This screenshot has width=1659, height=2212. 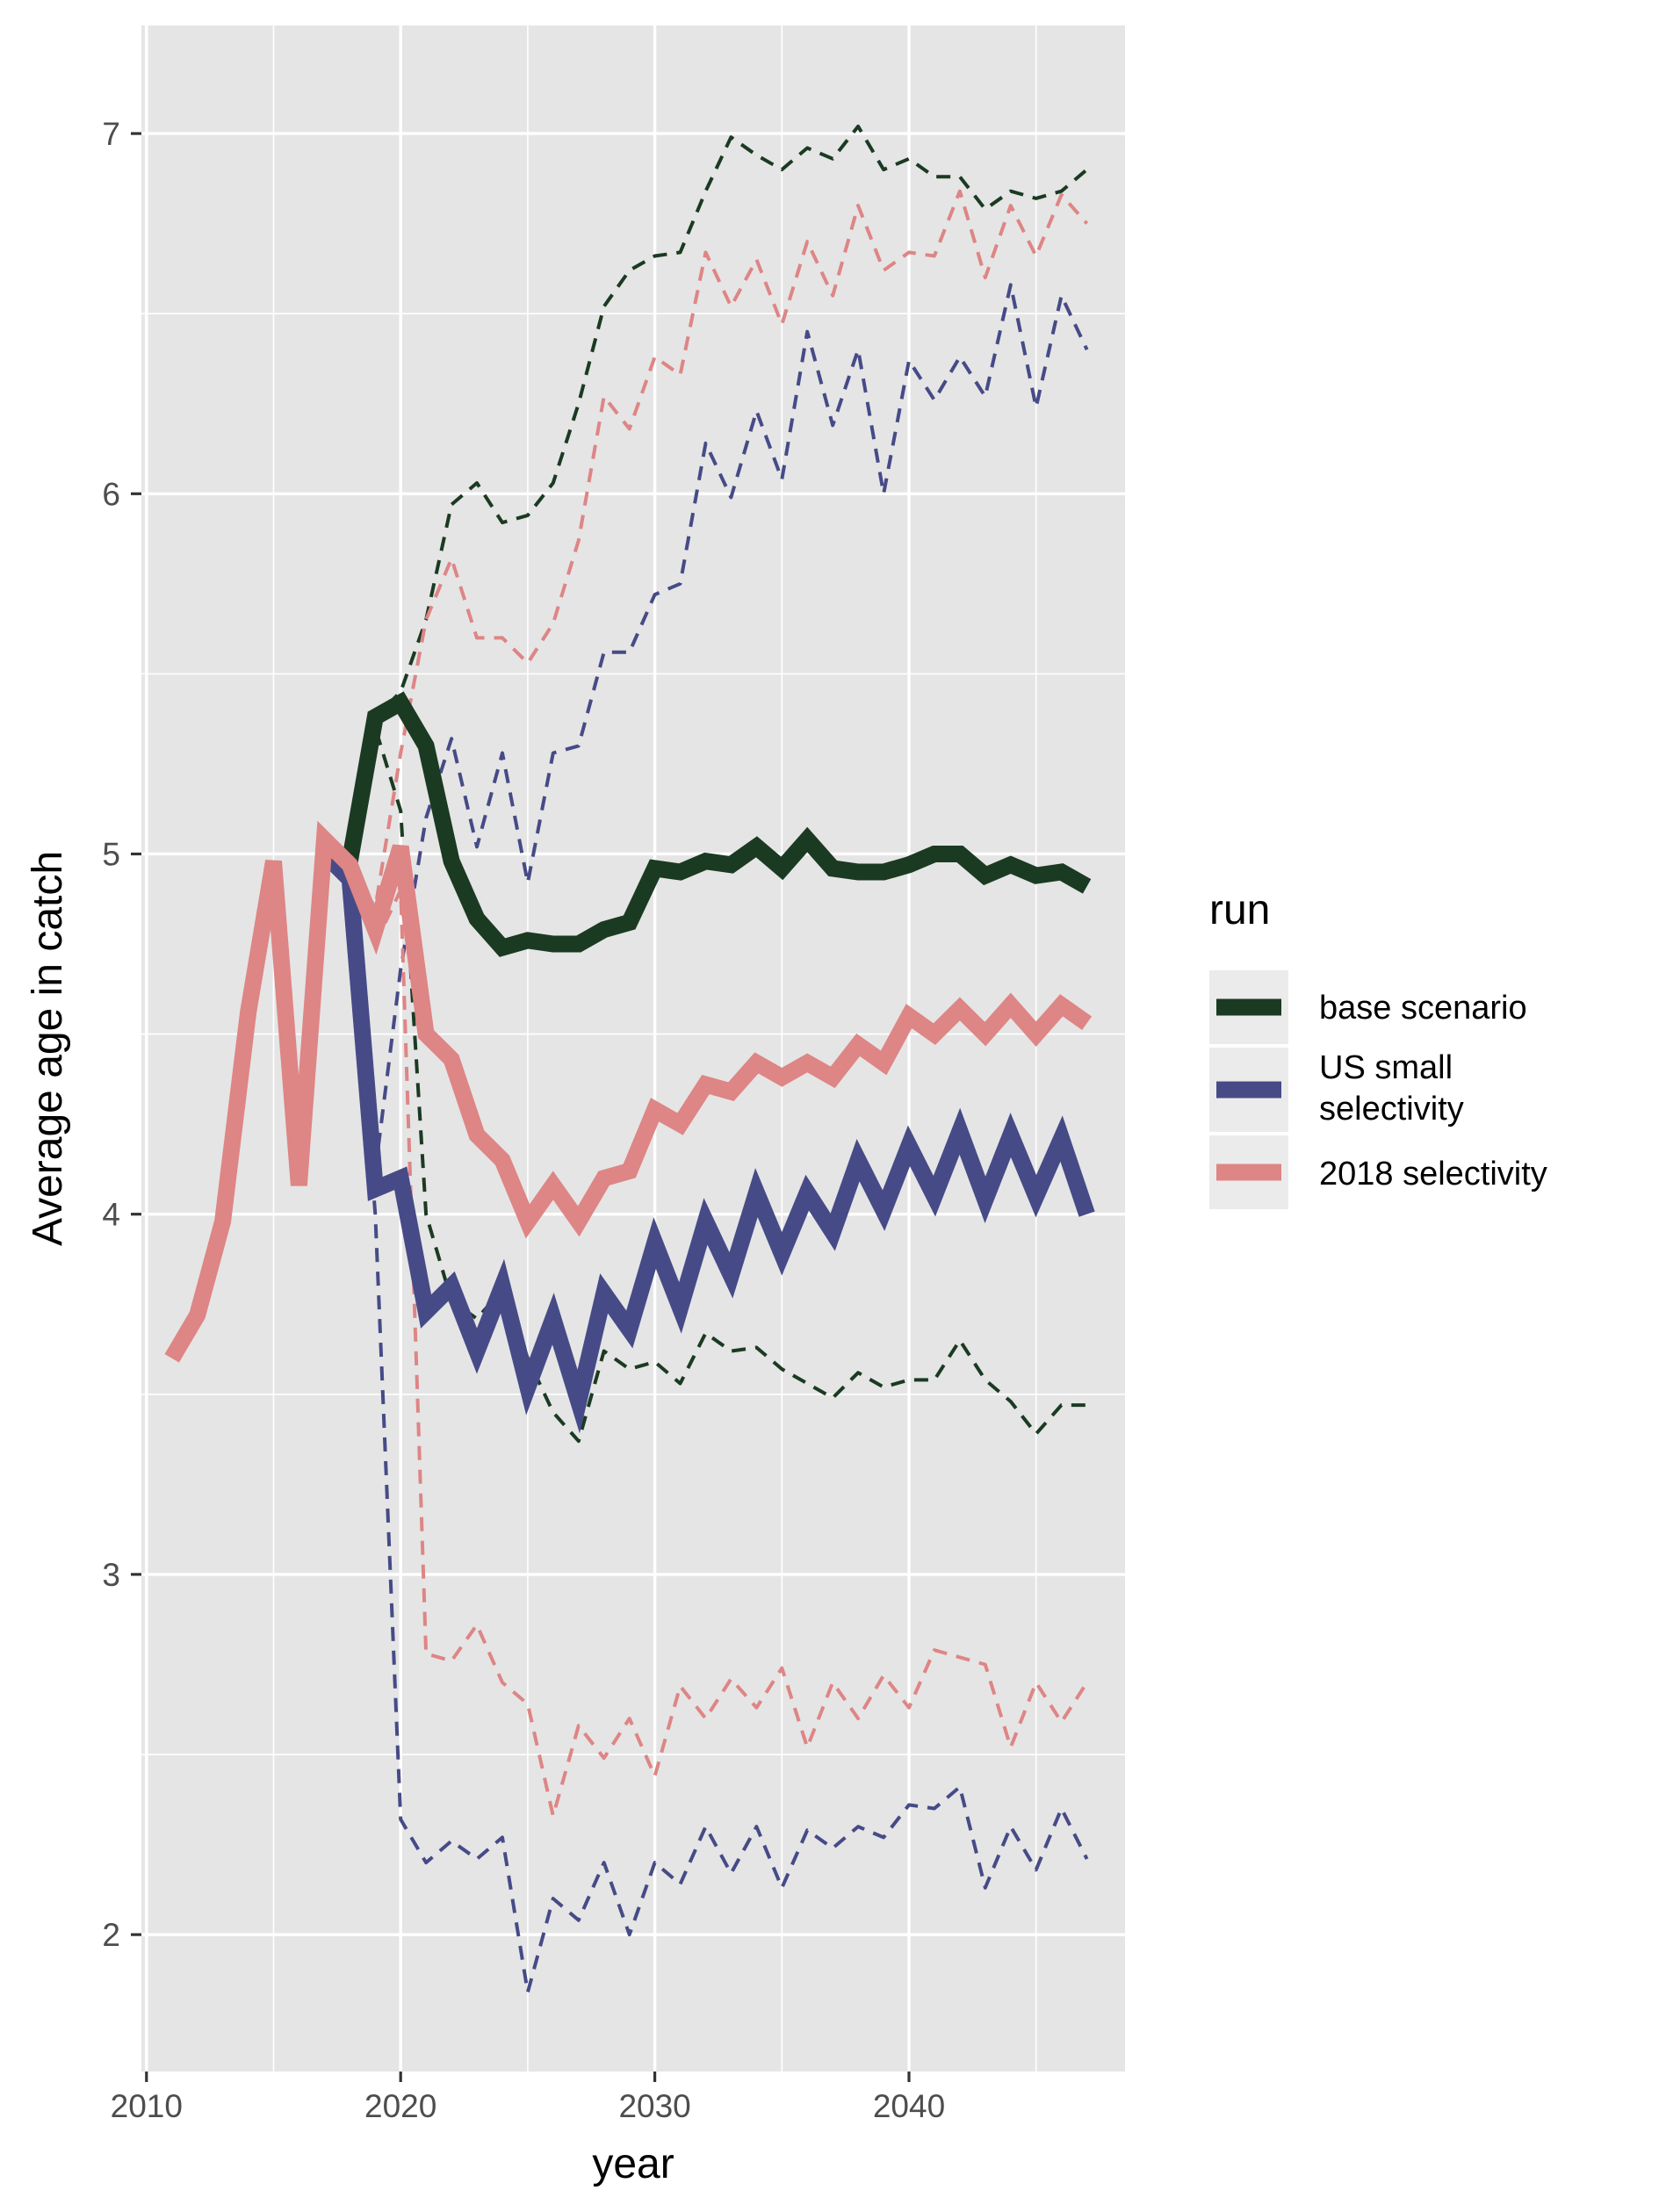 I want to click on y-tick-label: 2, so click(x=111, y=1935).